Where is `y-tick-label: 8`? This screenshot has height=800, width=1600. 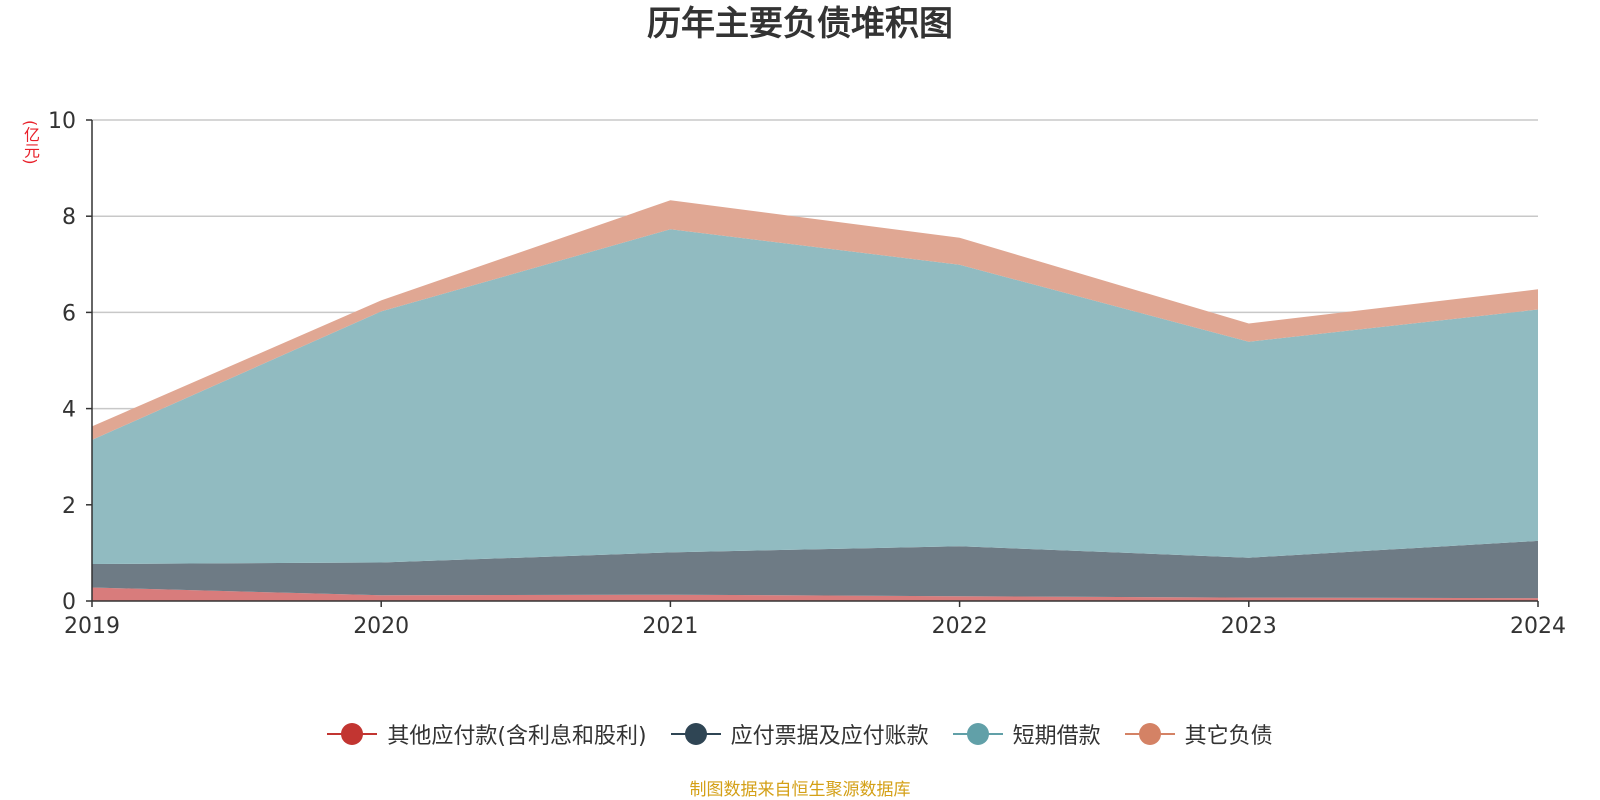
y-tick-label: 8 is located at coordinates (69, 217).